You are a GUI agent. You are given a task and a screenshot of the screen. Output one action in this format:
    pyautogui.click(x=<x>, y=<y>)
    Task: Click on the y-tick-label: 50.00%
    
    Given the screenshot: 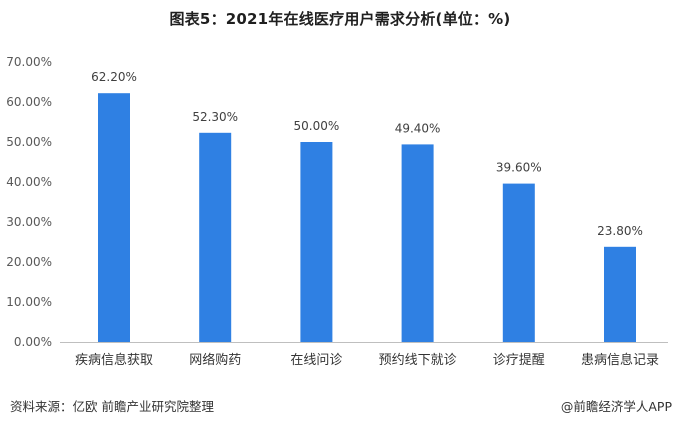 What is the action you would take?
    pyautogui.click(x=29, y=142)
    